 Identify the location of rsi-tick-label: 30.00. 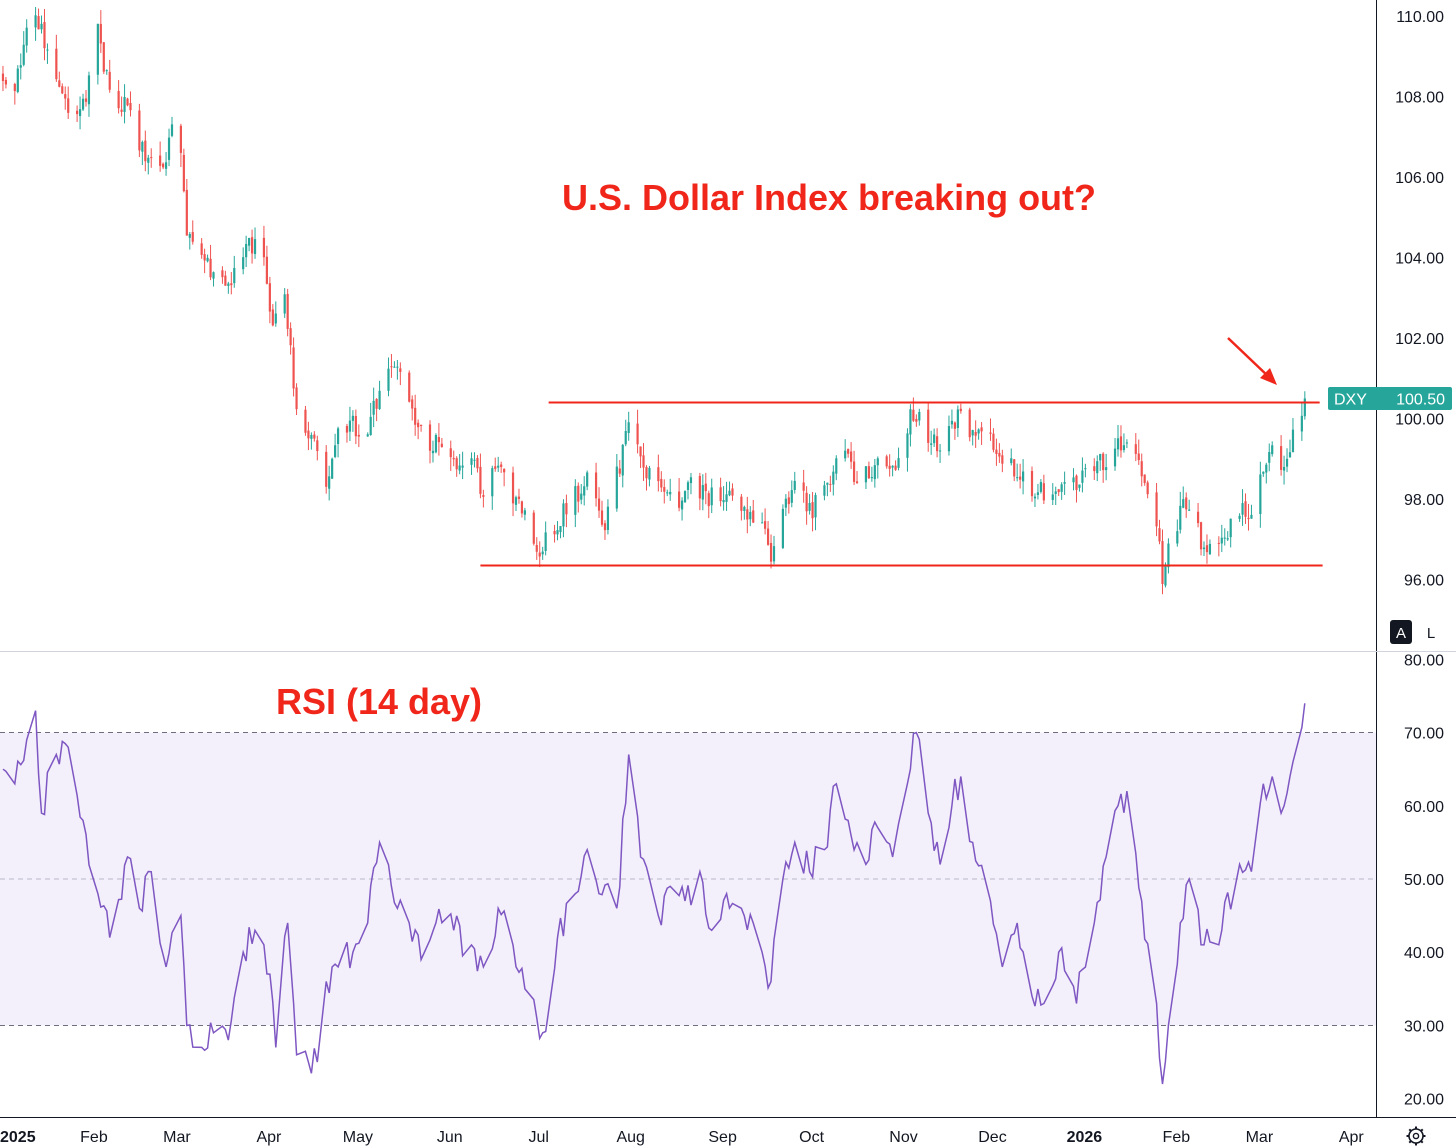
(1424, 1026).